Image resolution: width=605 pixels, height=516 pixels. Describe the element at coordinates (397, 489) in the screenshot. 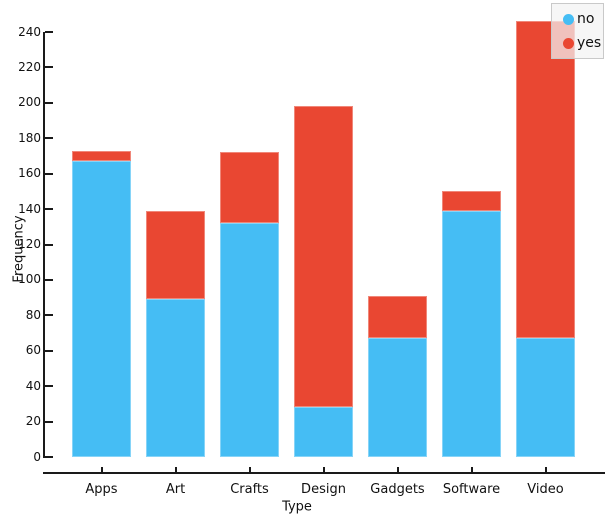

I see `x-tick-label-gadgets: Gadgets` at that location.